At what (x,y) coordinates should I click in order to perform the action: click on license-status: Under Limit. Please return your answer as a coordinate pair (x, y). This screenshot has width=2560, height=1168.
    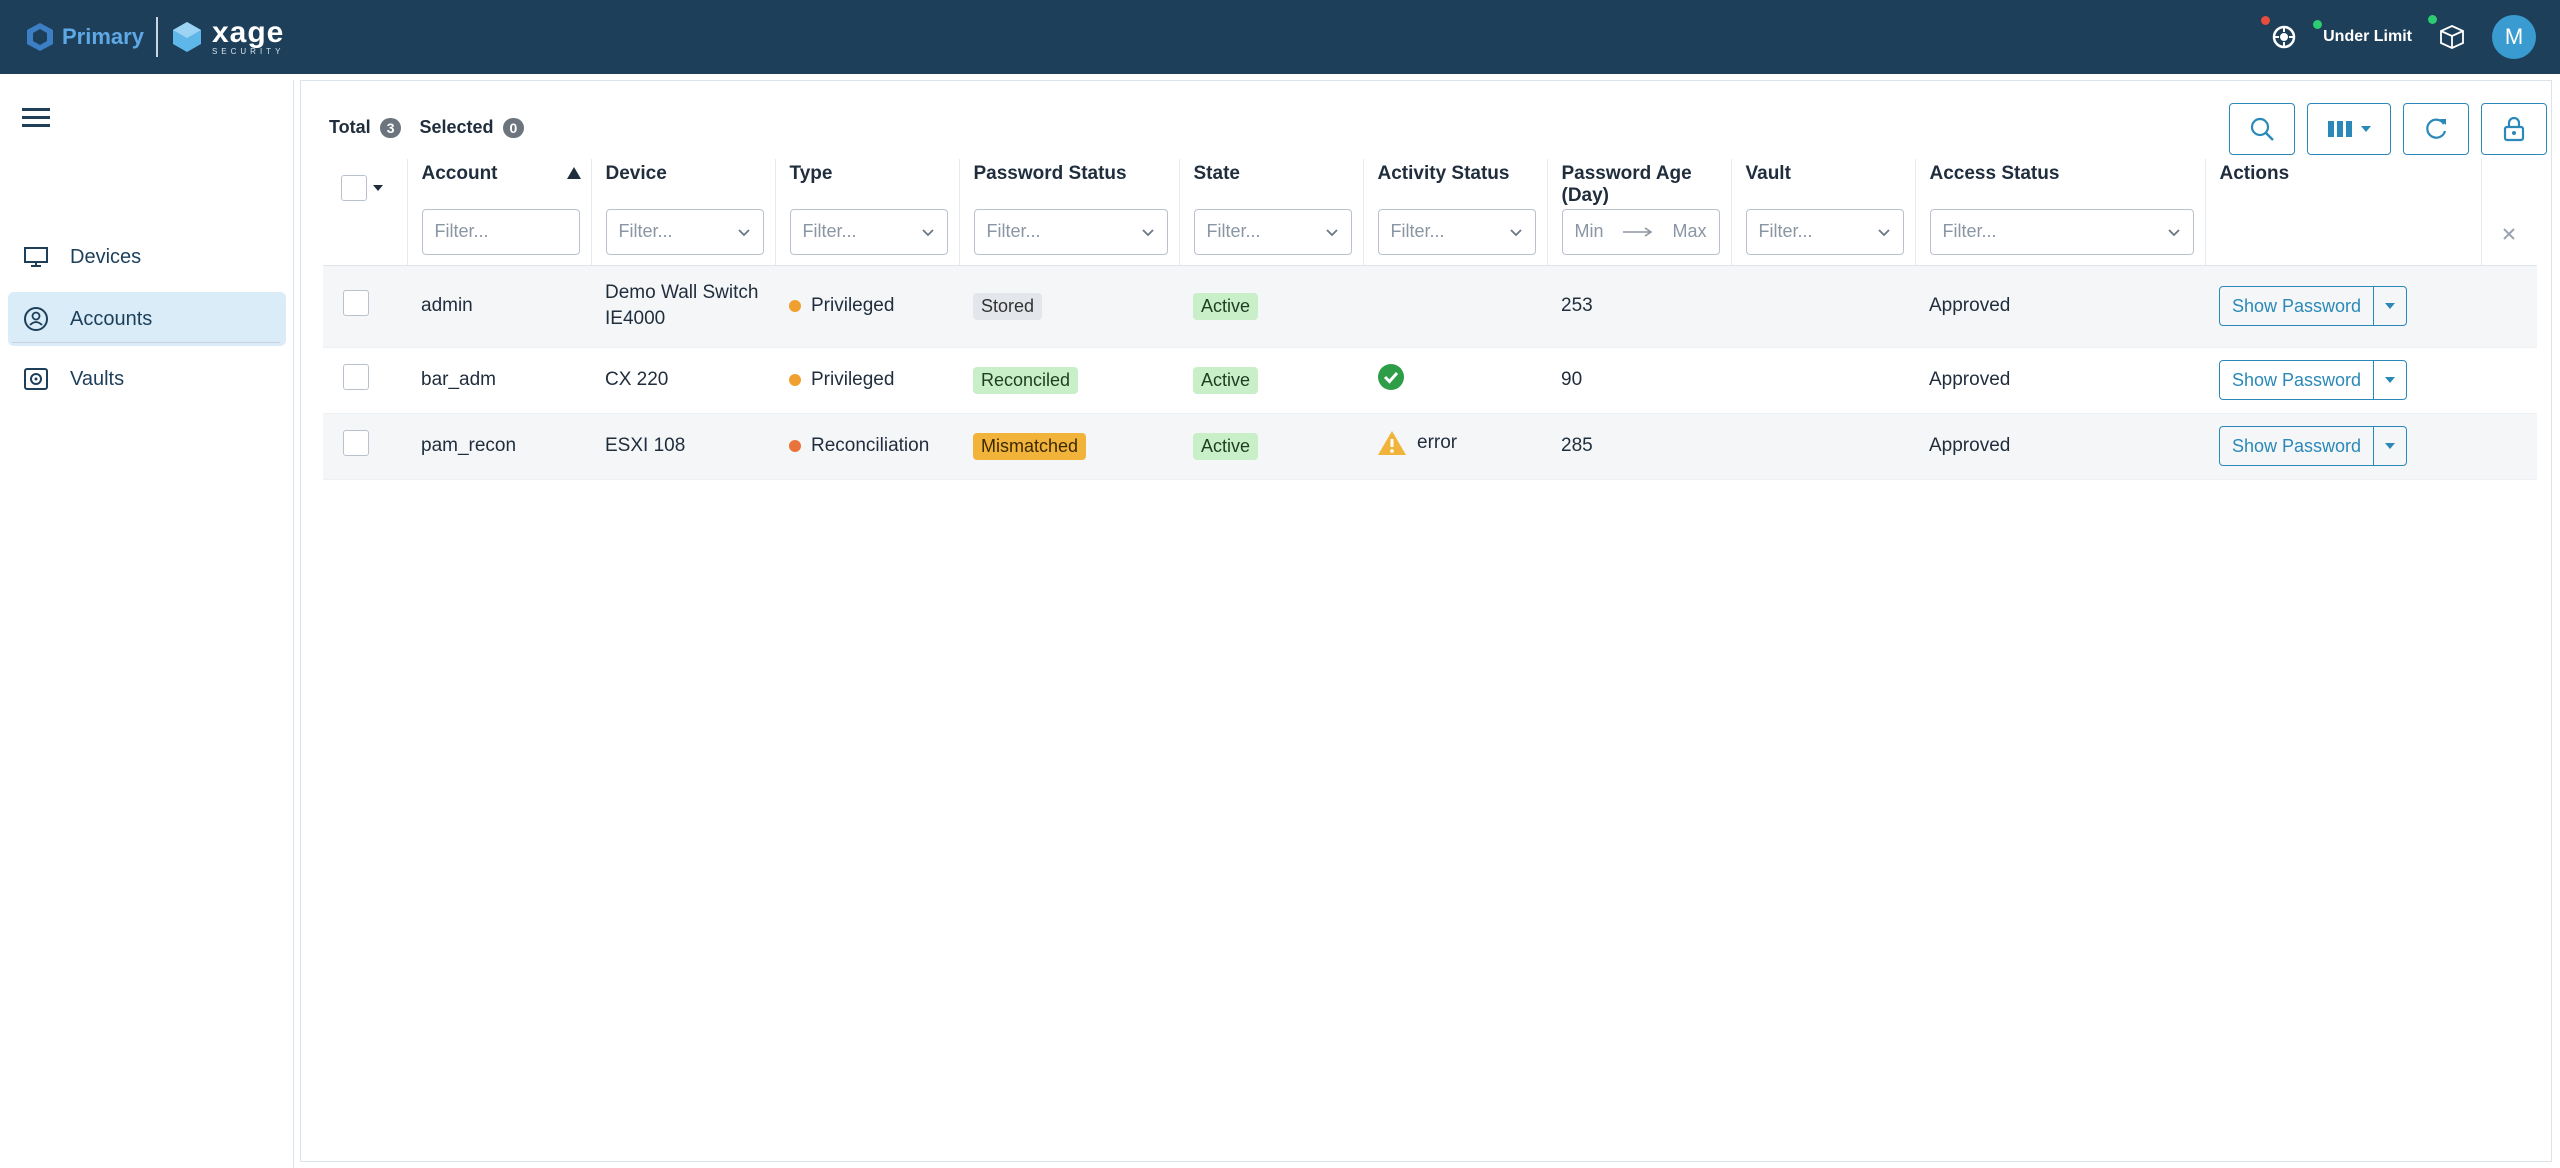
    Looking at the image, I should click on (2362, 33).